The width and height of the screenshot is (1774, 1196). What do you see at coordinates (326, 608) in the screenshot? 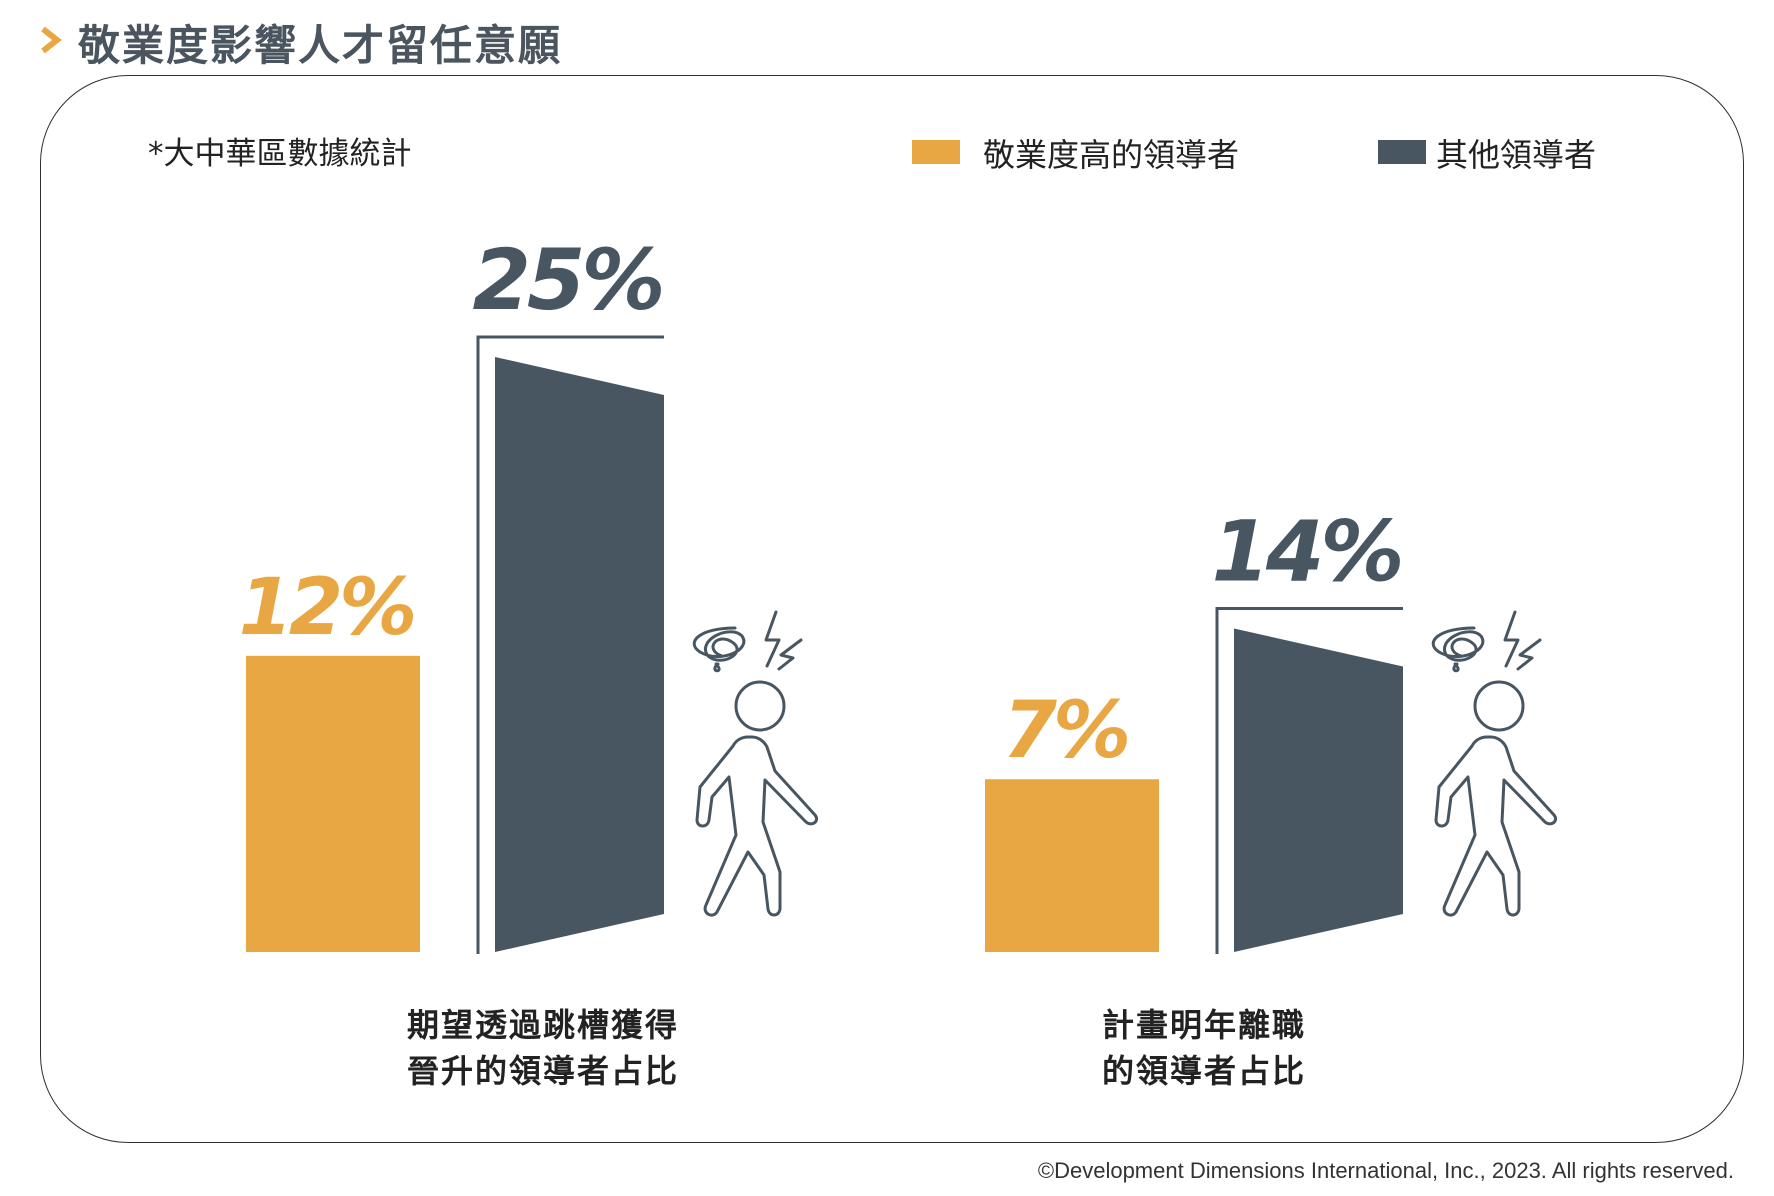
I see `data-label-engaged-1: 12%` at bounding box center [326, 608].